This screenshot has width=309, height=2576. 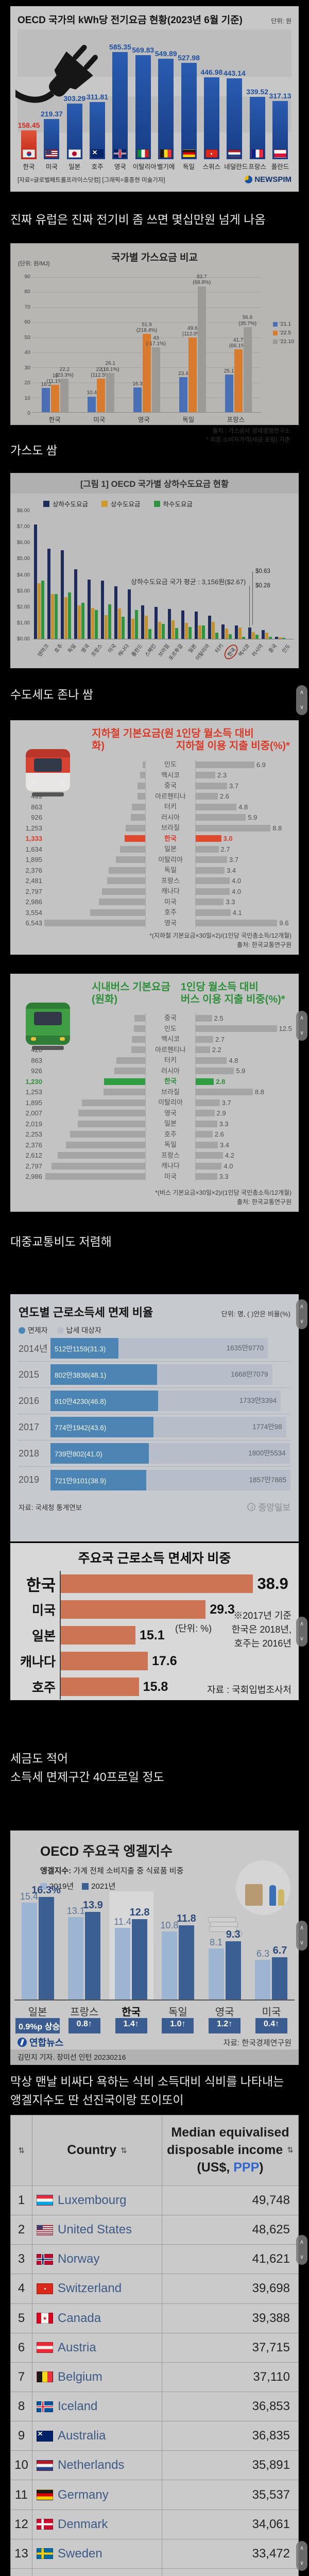 I want to click on exempt-bar: 810만4230(46.8), so click(x=104, y=1401).